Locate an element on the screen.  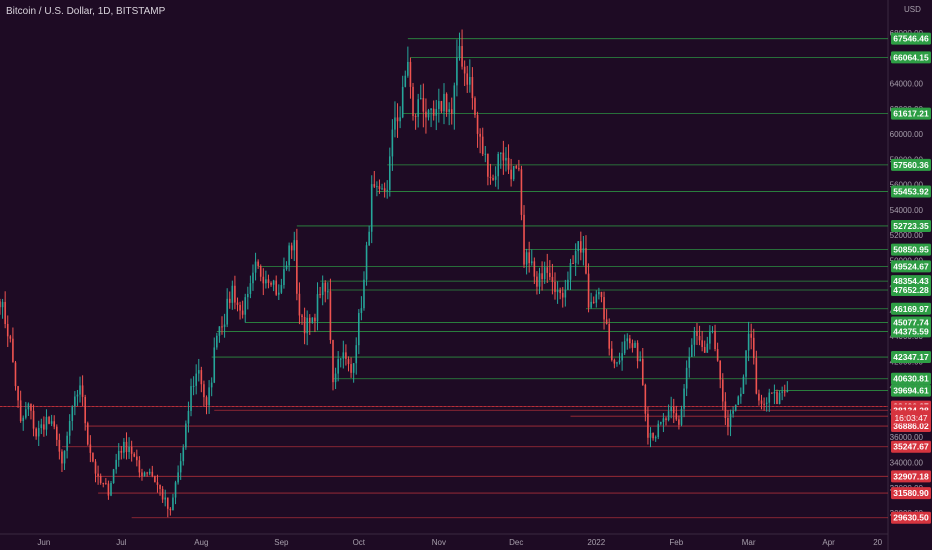
time-axis: Jun Jul Aug Sep Oct Nov Dec 2022 Feb Mar Apr 20 is located at coordinates (459, 542).